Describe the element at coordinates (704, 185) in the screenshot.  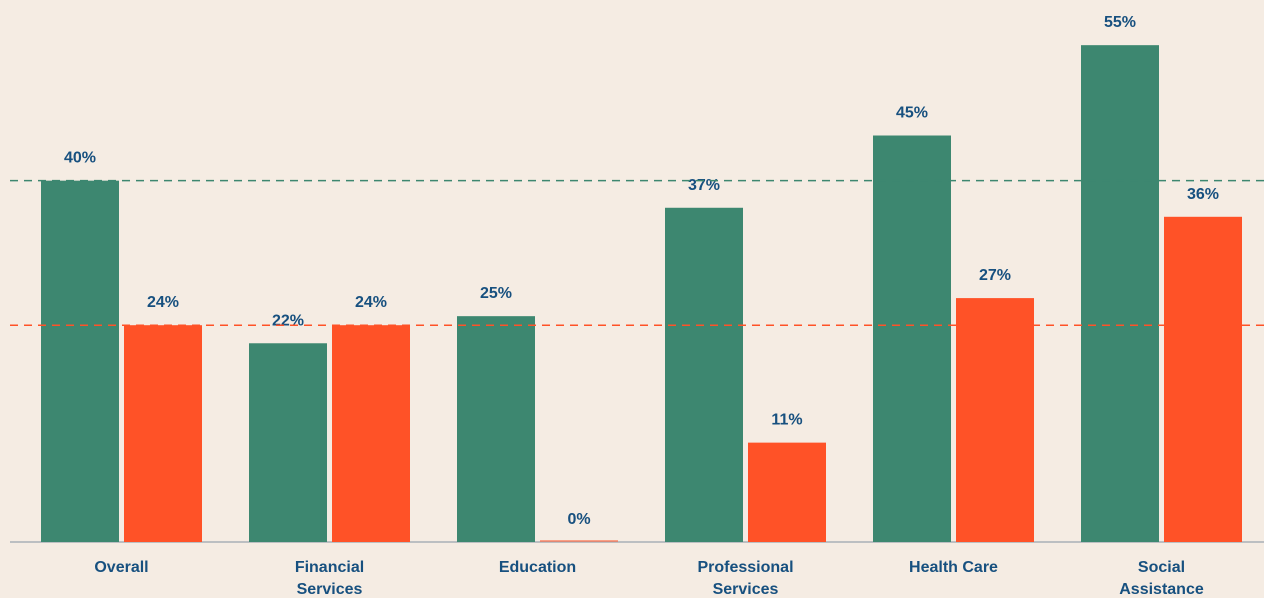
I see `data-label: 37%` at that location.